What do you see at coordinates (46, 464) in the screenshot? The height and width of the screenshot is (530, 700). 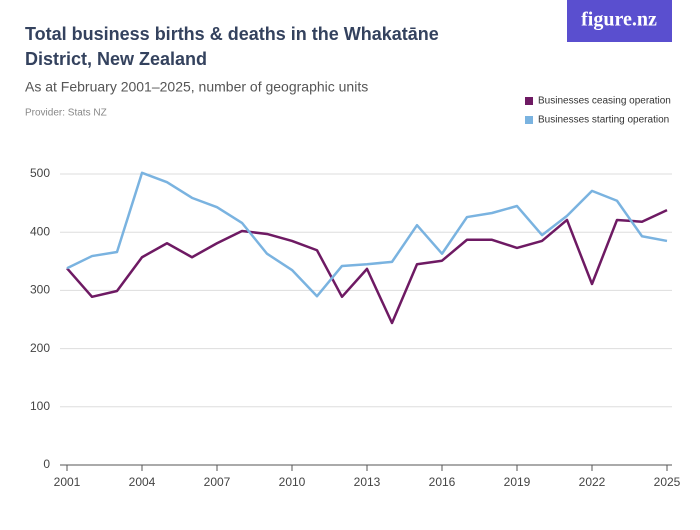 I see `y-tick-label: 0` at bounding box center [46, 464].